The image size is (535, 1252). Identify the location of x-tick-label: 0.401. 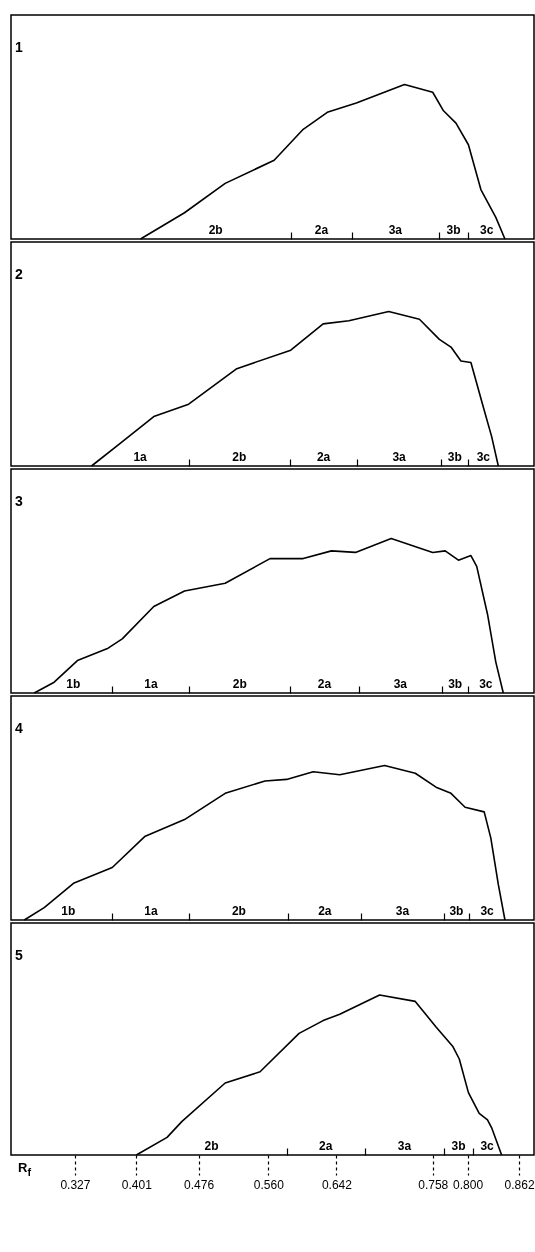
(137, 1184).